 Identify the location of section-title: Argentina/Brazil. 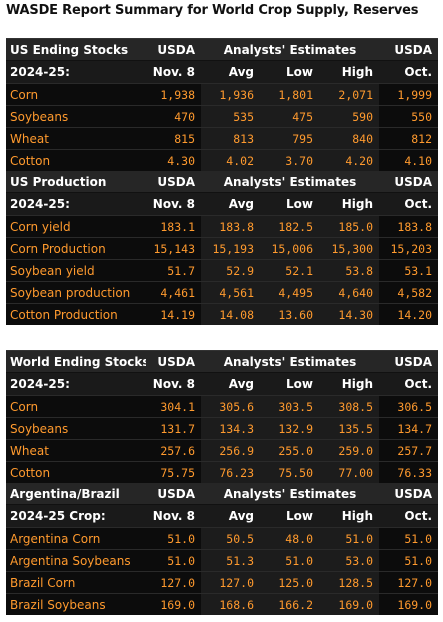
(76, 494).